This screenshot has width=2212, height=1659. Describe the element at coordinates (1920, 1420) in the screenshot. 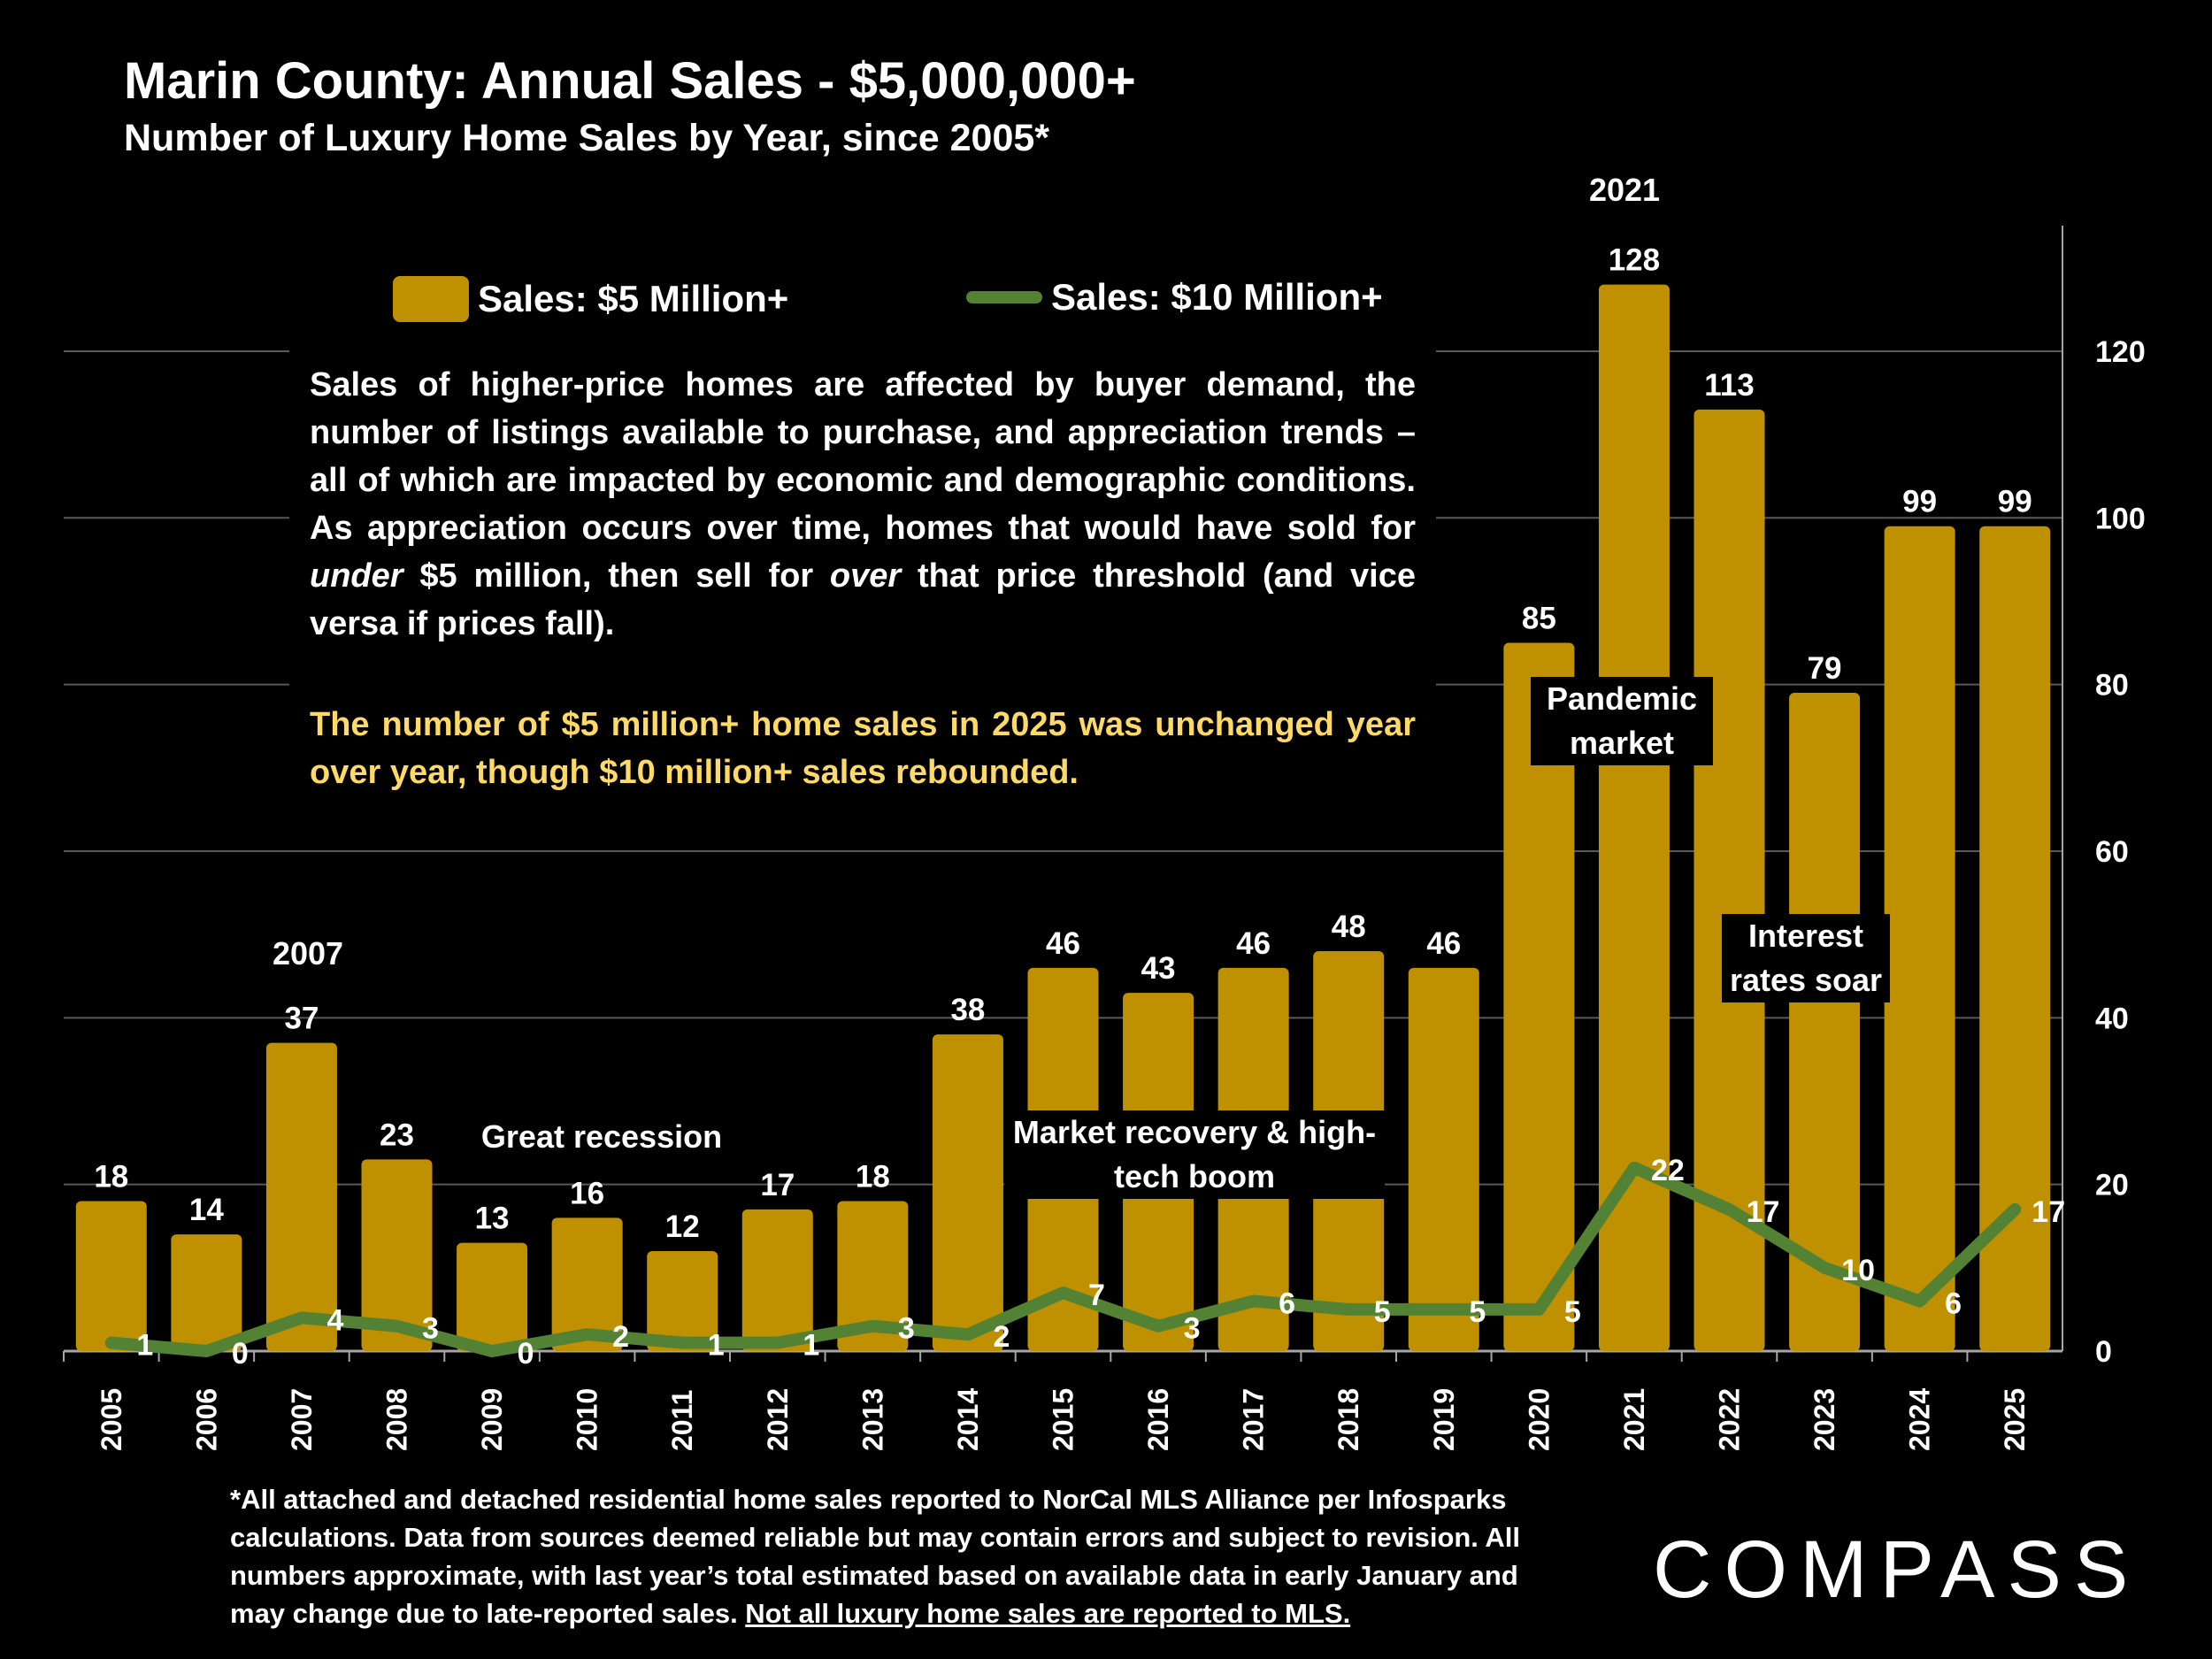

I see `x-tick-label: 2024` at that location.